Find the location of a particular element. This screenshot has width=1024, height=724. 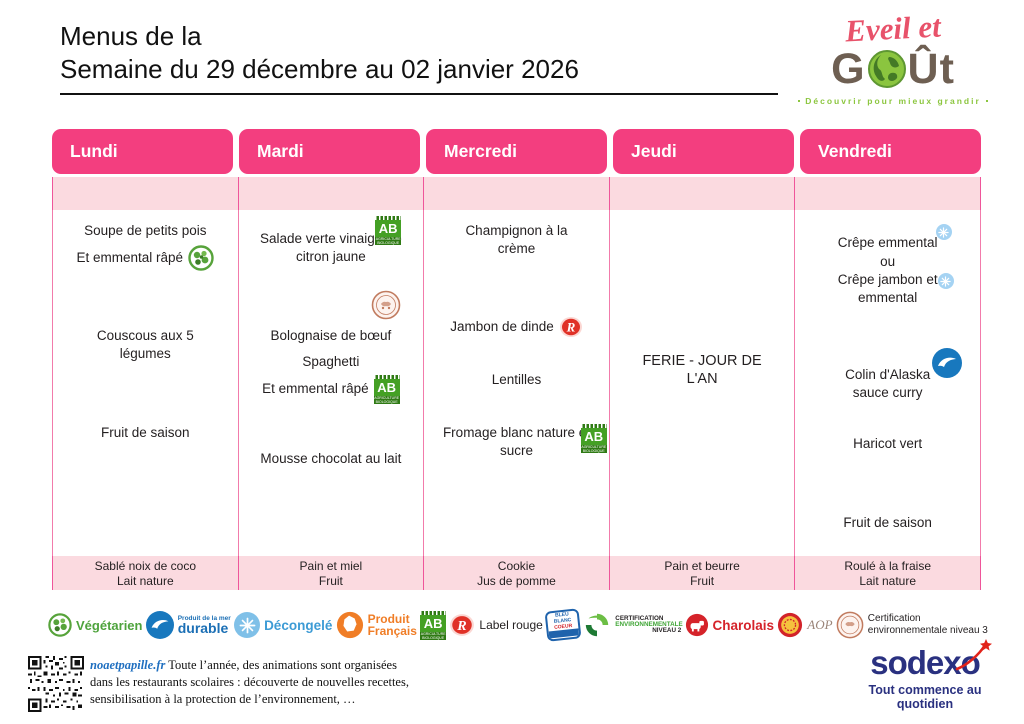

empty-band is located at coordinates (516, 193).